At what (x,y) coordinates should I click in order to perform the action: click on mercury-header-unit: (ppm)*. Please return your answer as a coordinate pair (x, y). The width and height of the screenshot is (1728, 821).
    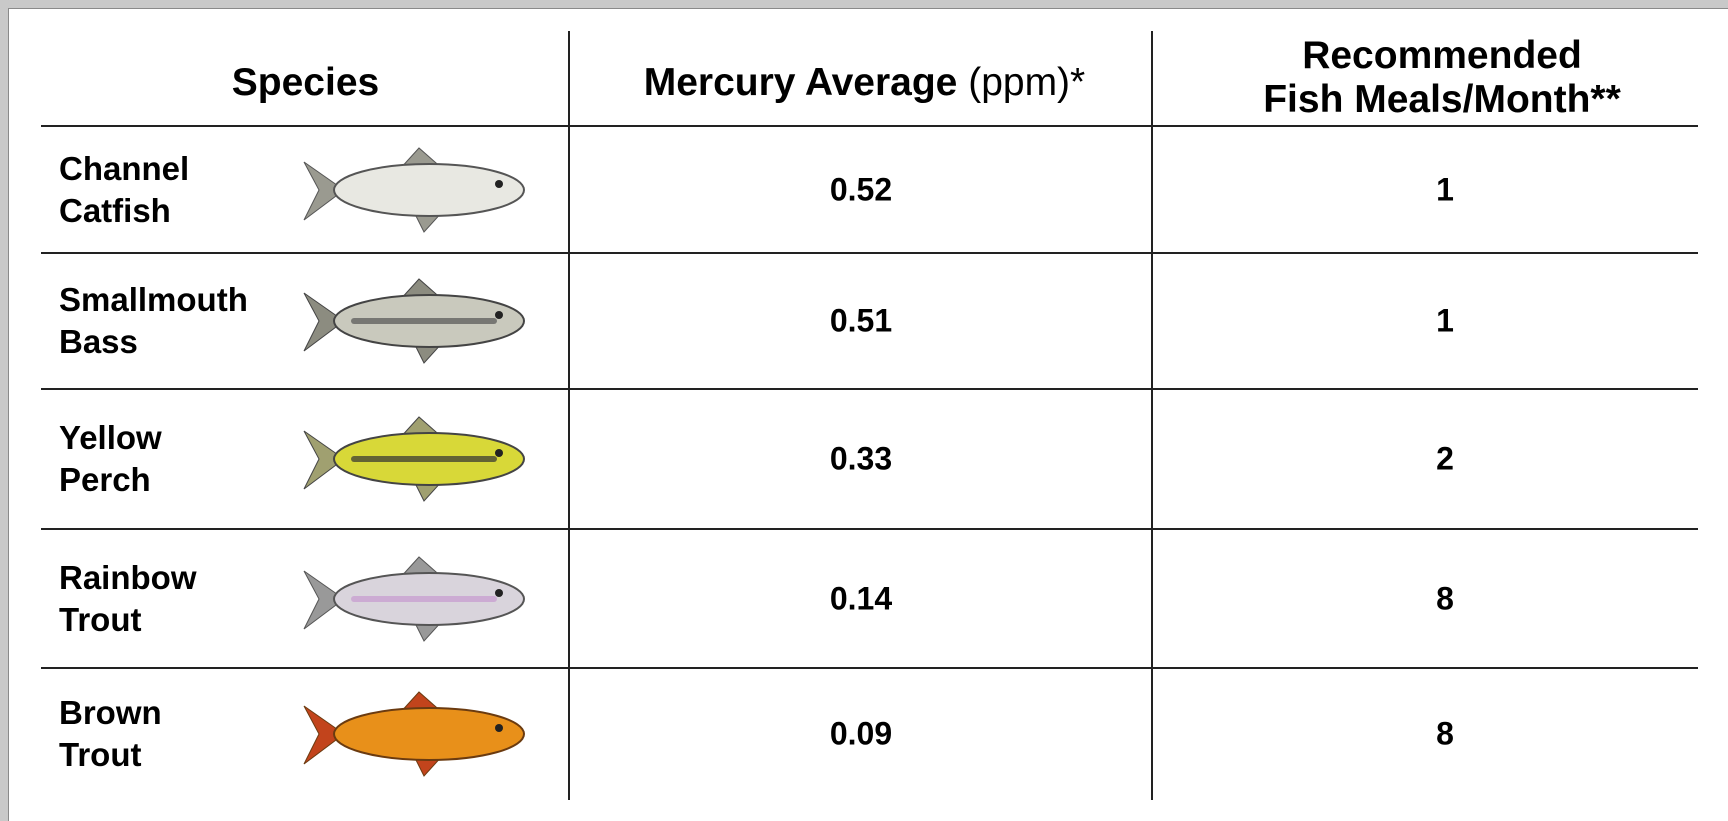
    Looking at the image, I should click on (1027, 82).